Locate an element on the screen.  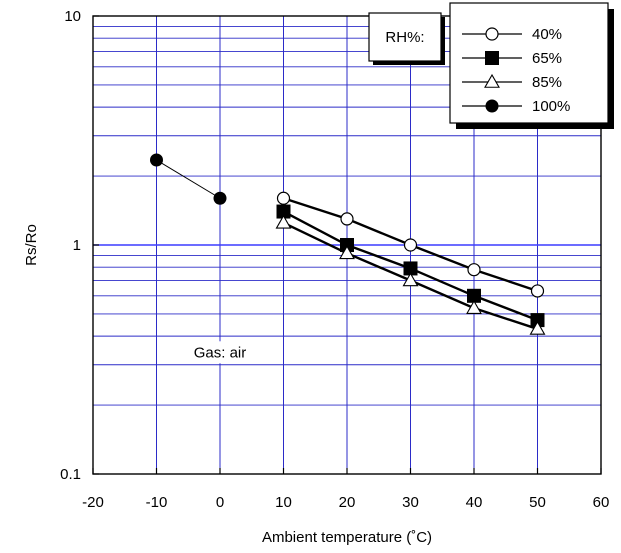
legend-label: 40% is located at coordinates (547, 34).